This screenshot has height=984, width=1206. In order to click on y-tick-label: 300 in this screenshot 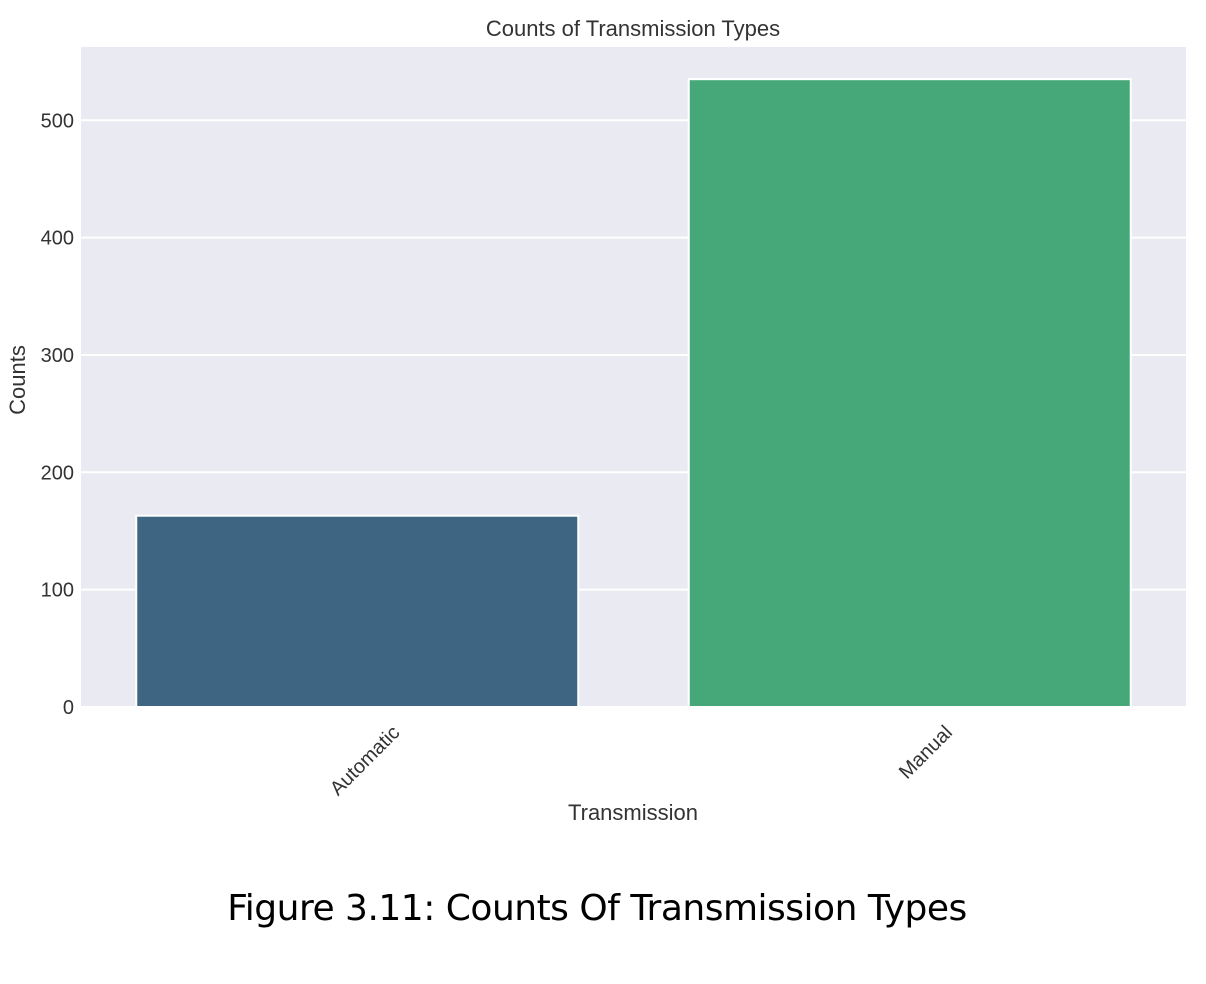, I will do `click(57, 356)`.